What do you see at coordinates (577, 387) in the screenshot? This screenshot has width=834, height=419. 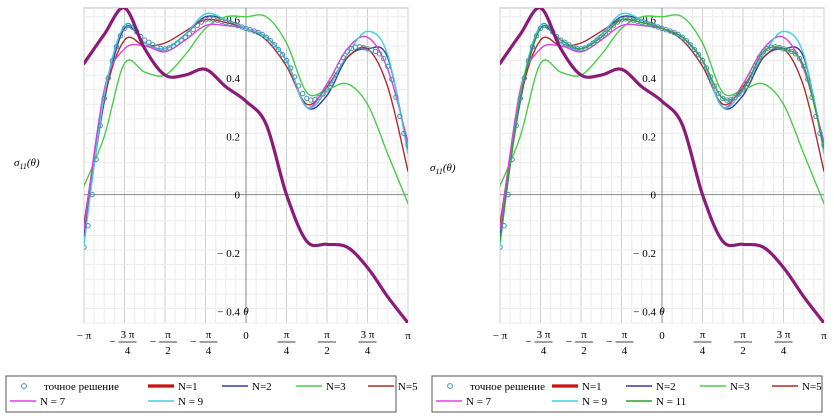 I see `legend-entry: N=1` at bounding box center [577, 387].